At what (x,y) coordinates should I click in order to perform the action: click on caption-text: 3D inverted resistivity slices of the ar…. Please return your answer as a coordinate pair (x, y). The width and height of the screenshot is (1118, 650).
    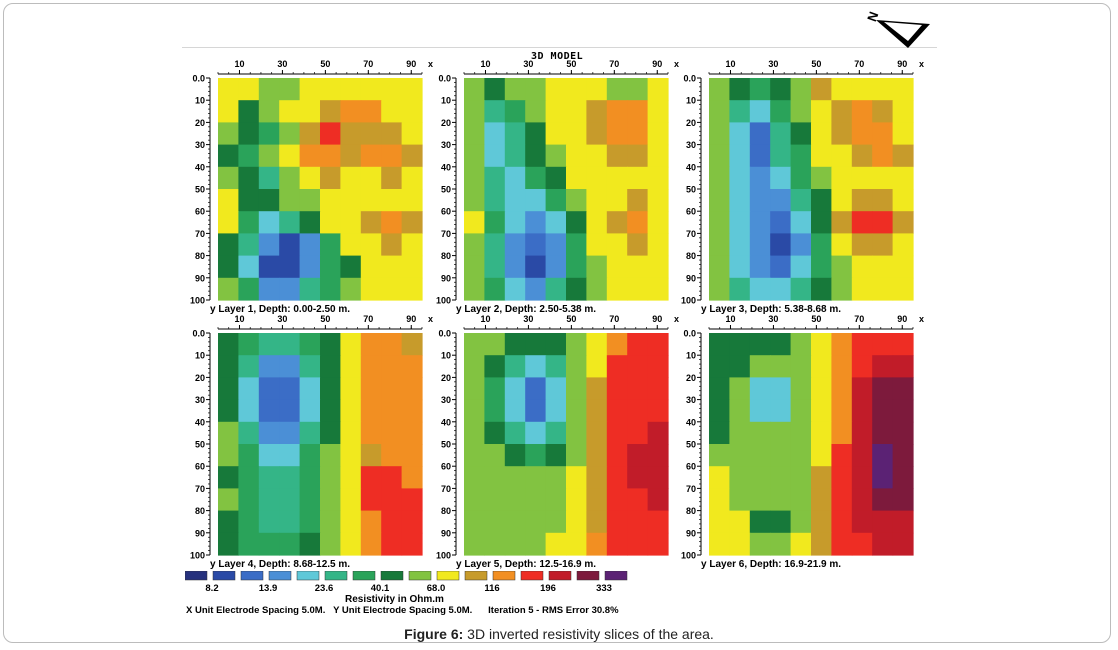
    Looking at the image, I should click on (588, 634).